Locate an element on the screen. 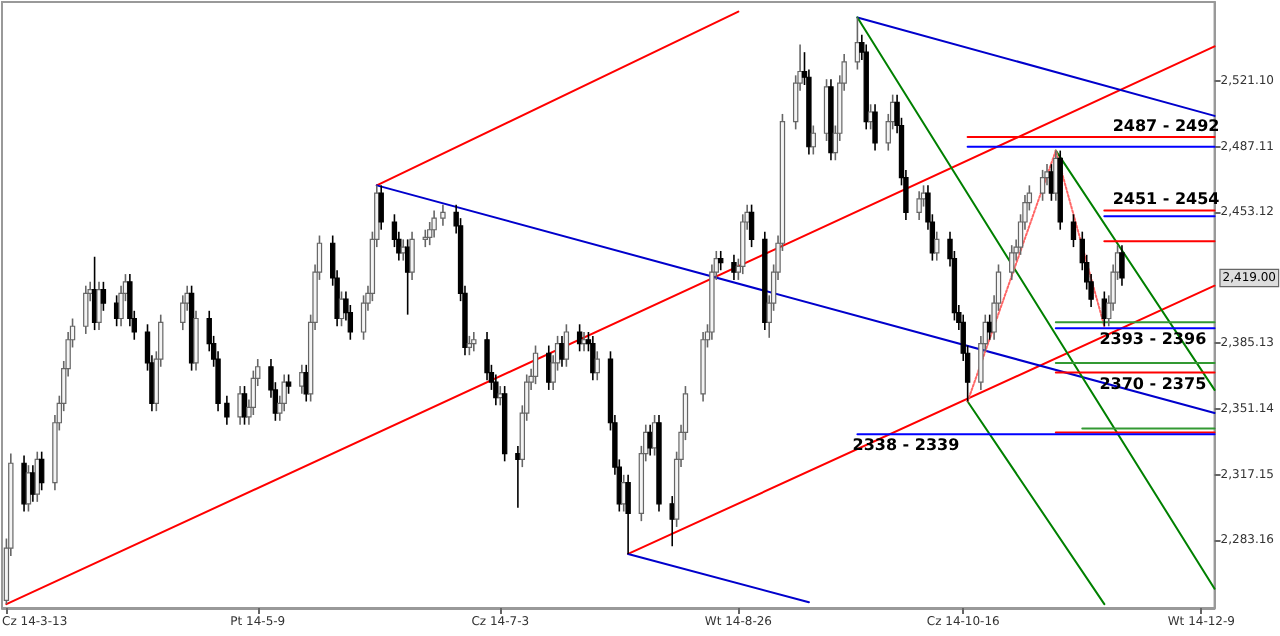 The image size is (1280, 636). annotation: 2370 - 2375 is located at coordinates (1153, 383).